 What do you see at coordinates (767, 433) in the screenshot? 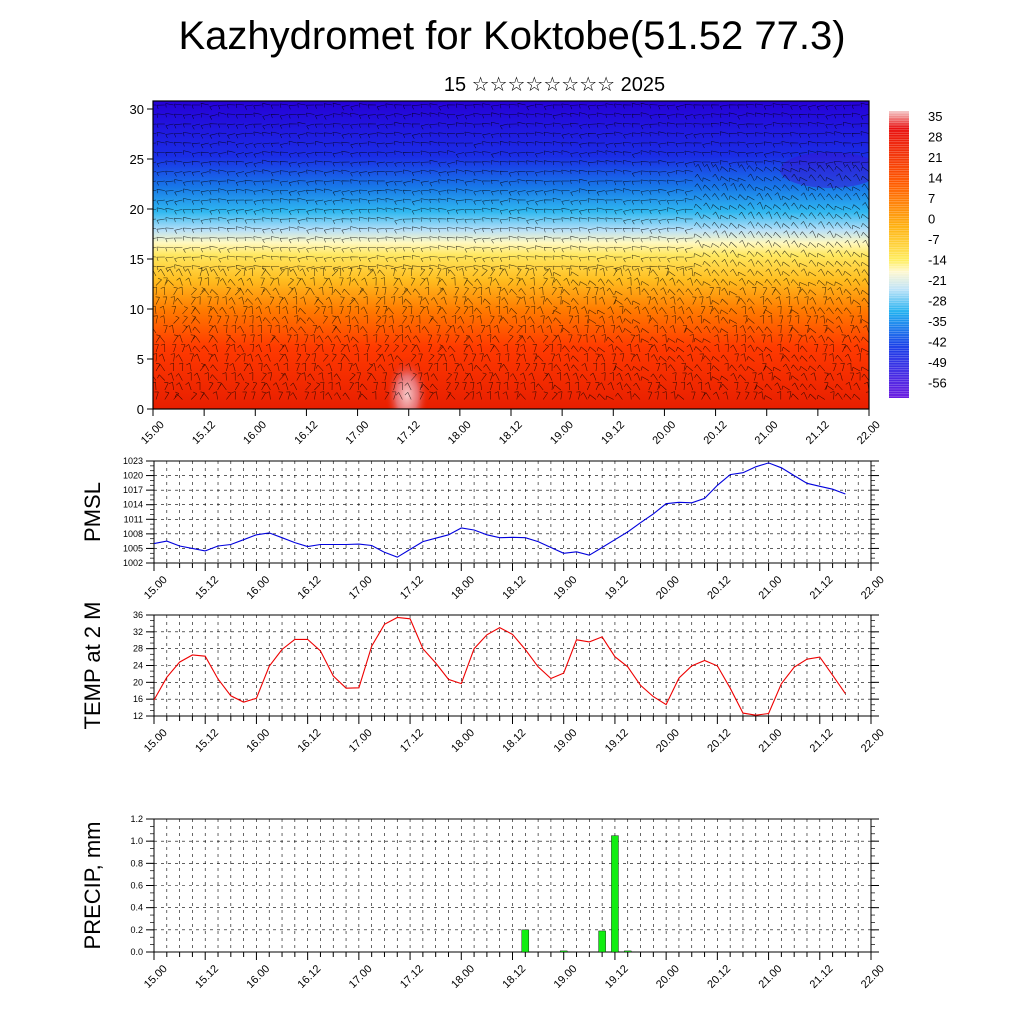
I see `heatmap-x-tick-label: 21.00` at bounding box center [767, 433].